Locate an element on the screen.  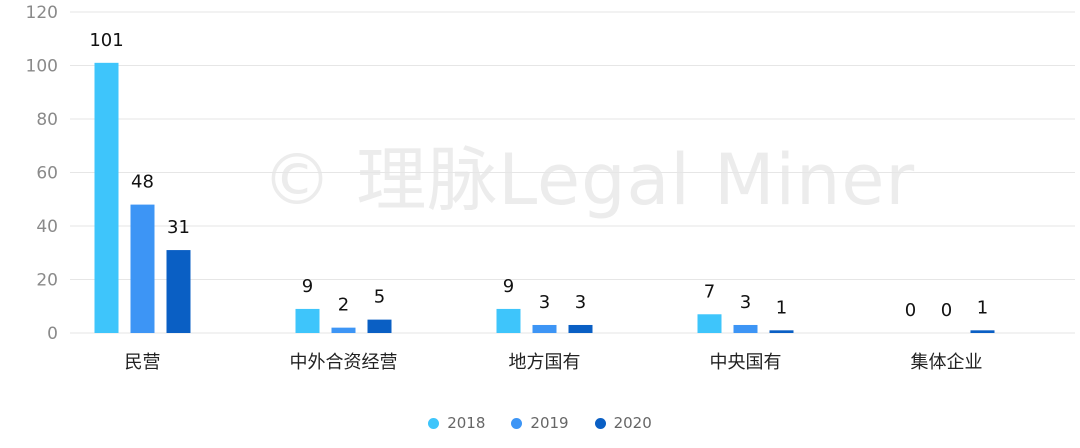
y-tick-label: 40 is located at coordinates (47, 227).